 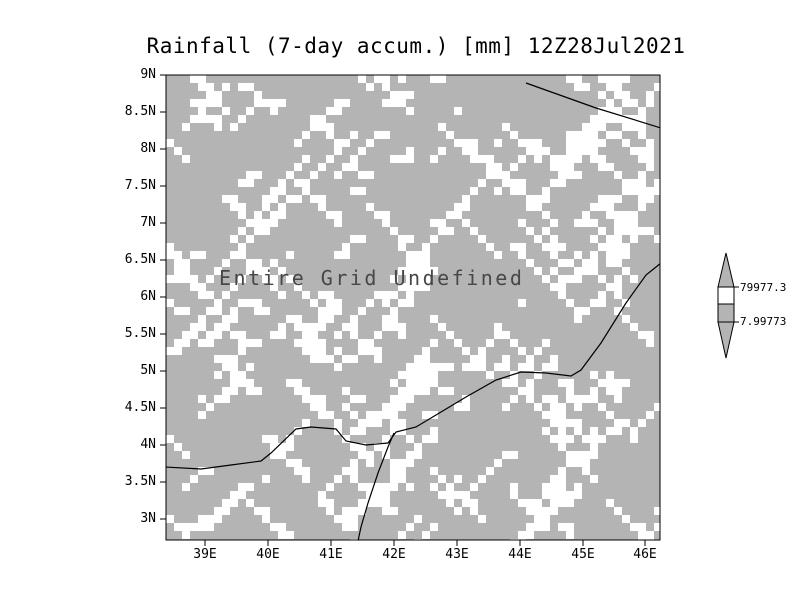 I want to click on y-axis-tick-label: 7.5N, so click(x=140, y=185).